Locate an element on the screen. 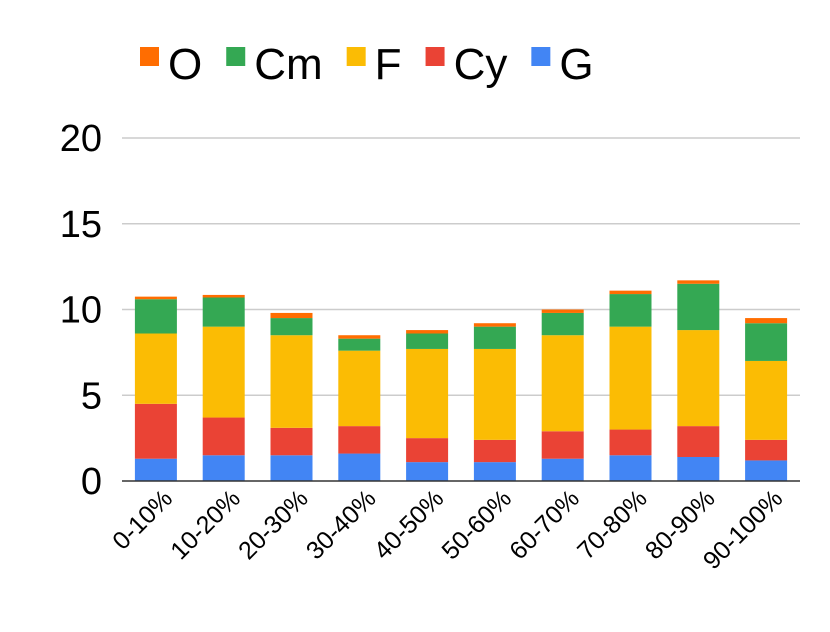  y-tick-label: 0 is located at coordinates (91, 482).